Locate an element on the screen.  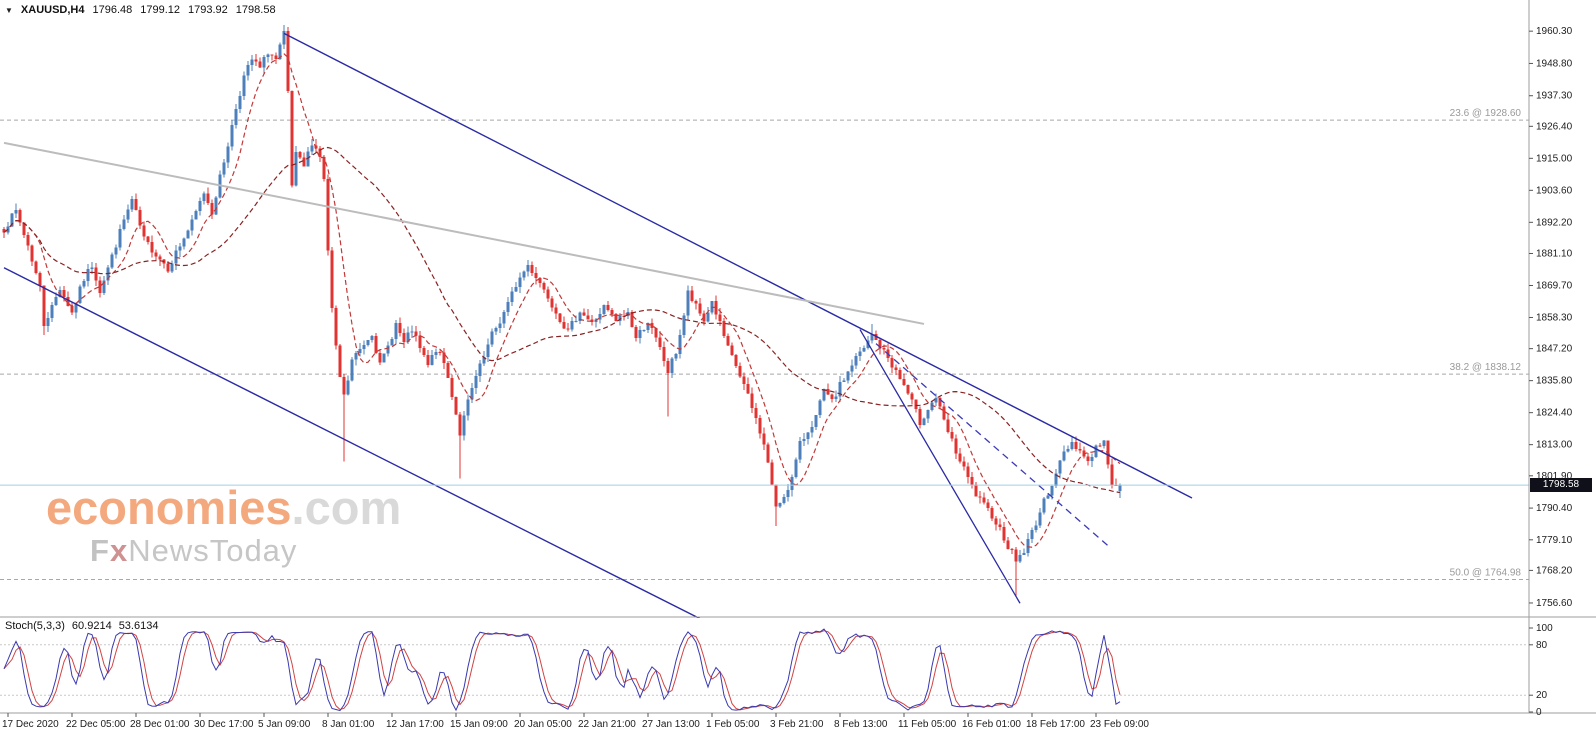
stoch-name: Stoch(5,3,3) is located at coordinates (35, 626).